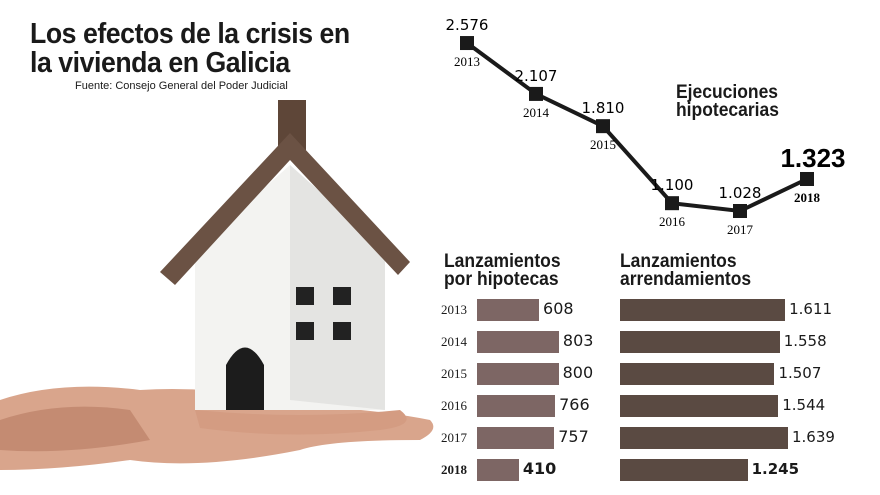 Image resolution: width=880 pixels, height=495 pixels. I want to click on title-line-2: la vivienda en Galicia, so click(160, 63).